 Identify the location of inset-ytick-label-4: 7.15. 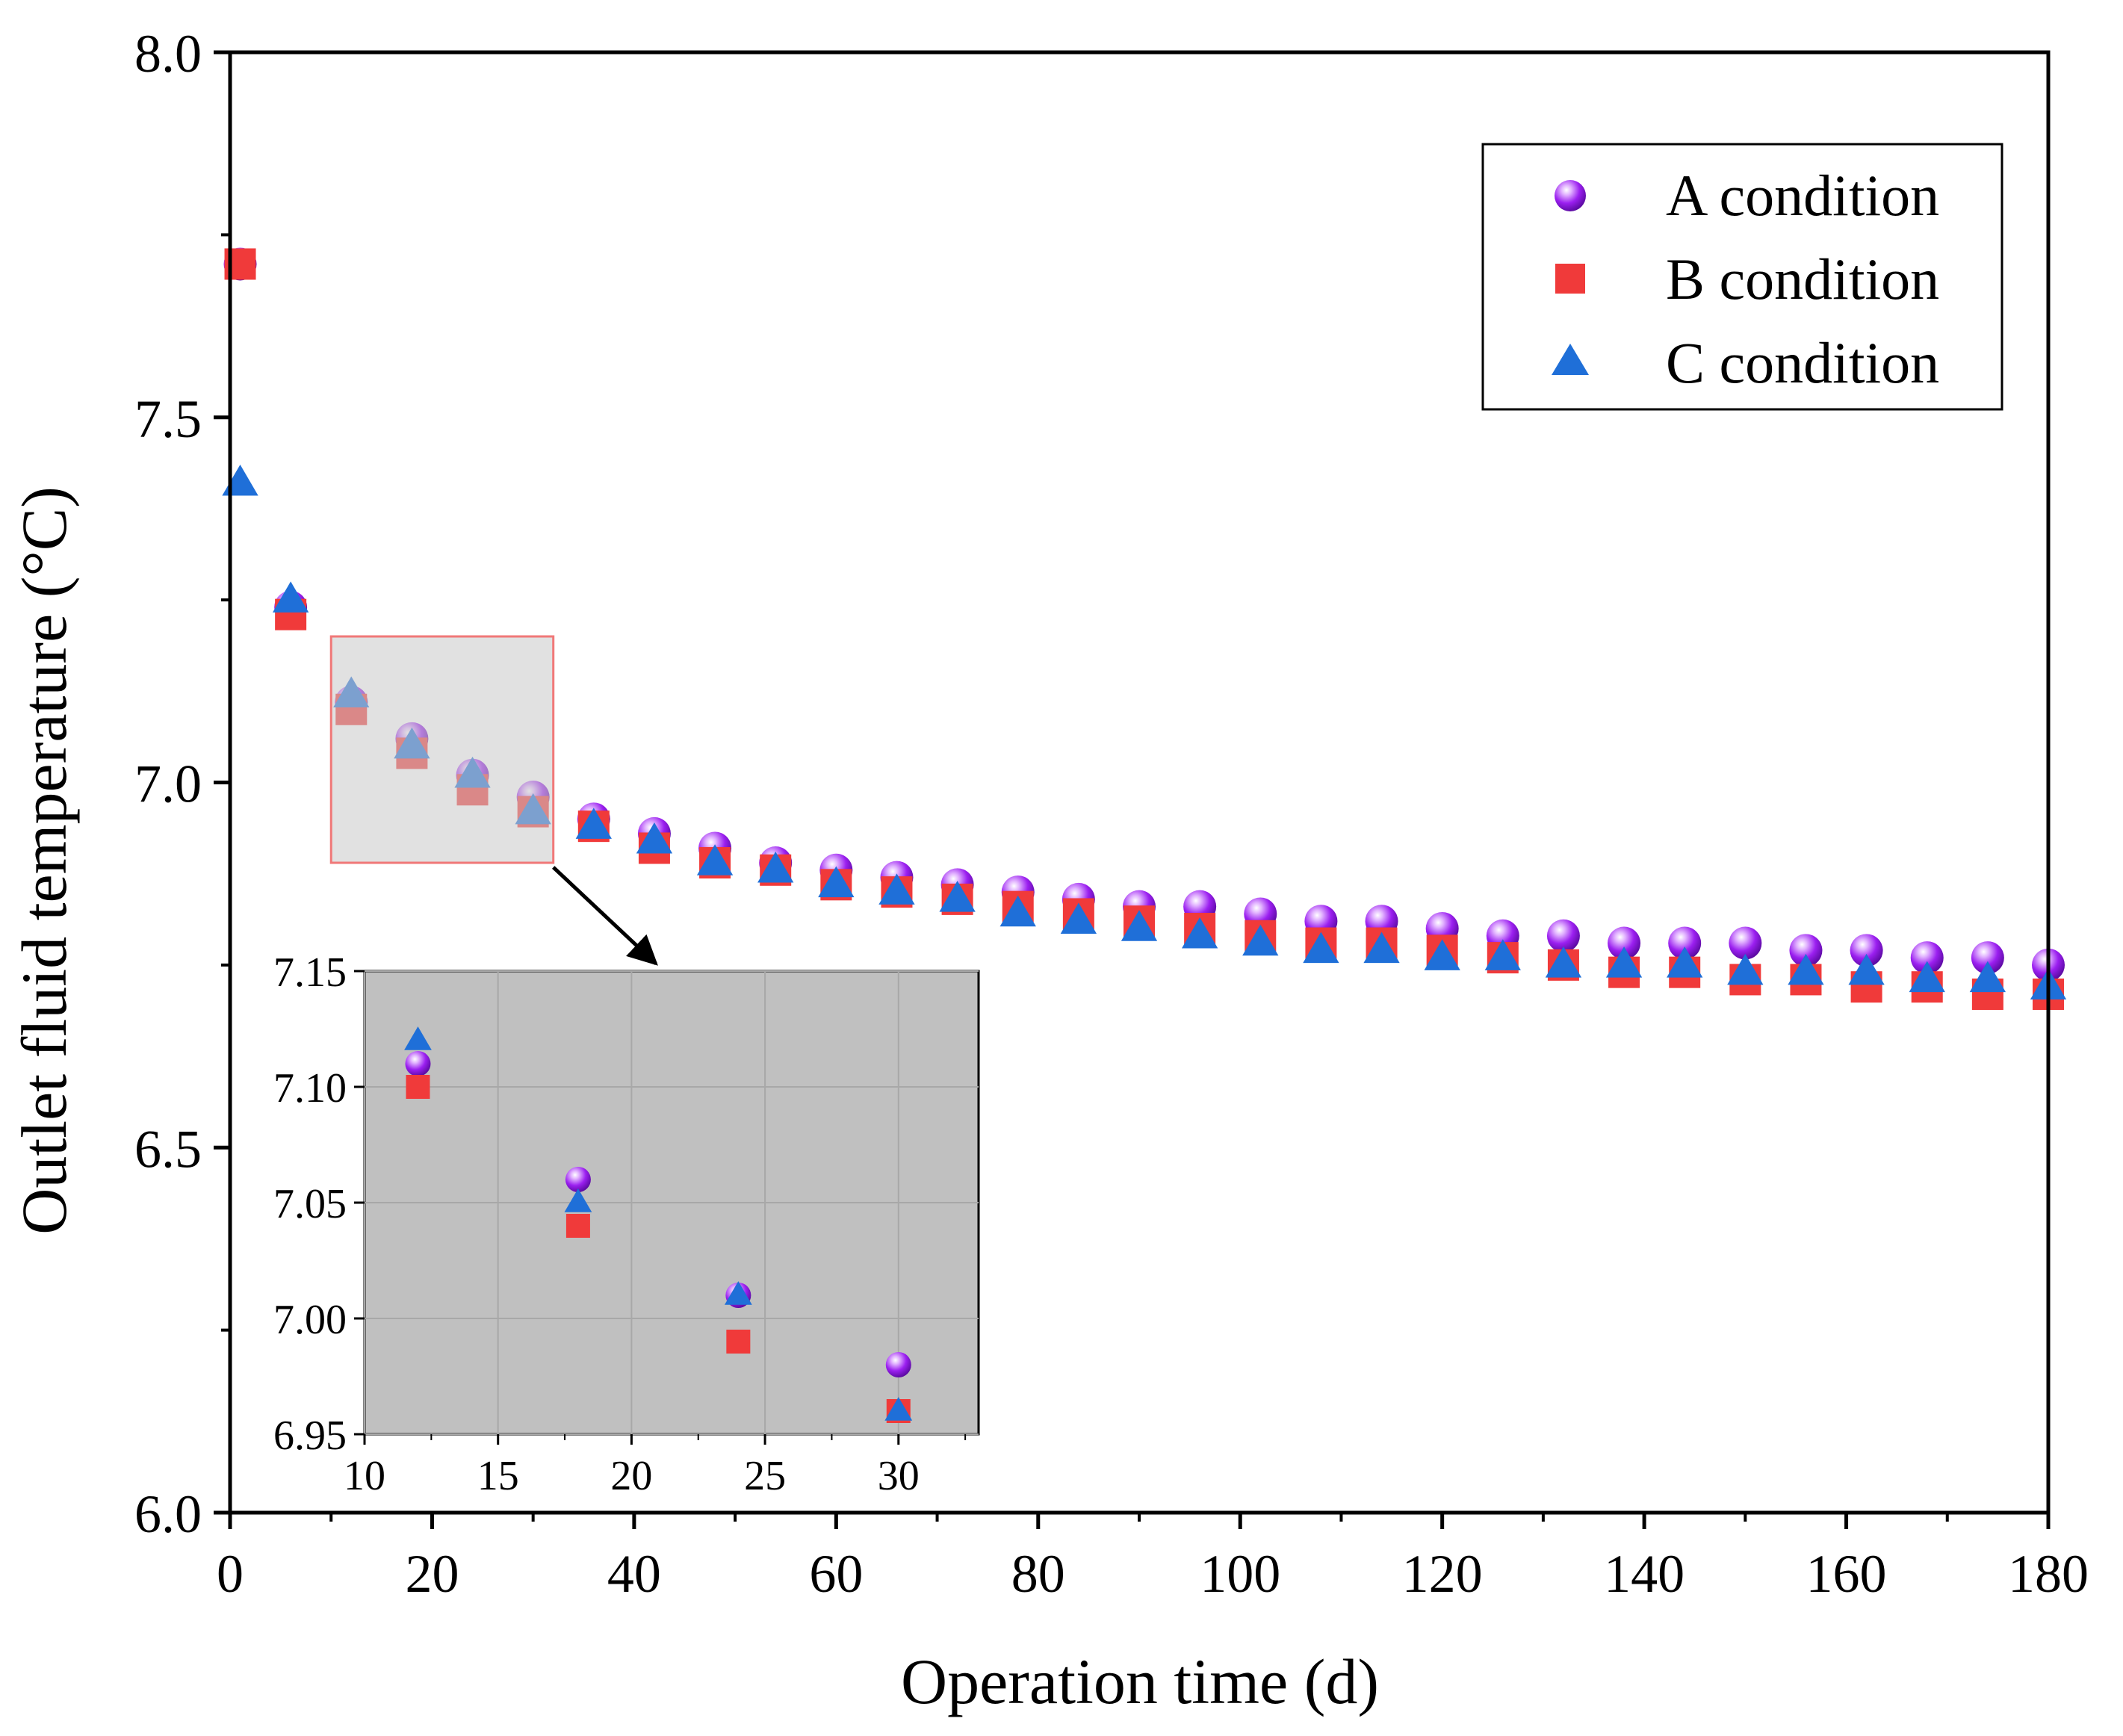
(310, 972).